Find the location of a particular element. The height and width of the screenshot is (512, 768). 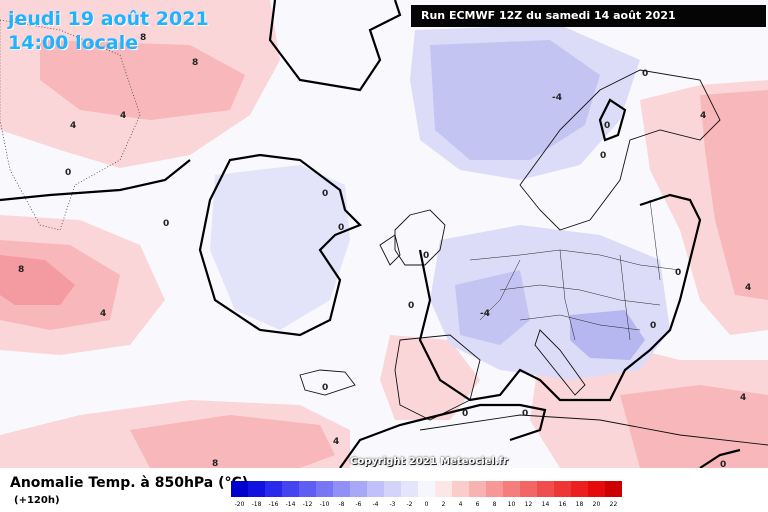

zero-contour-southeast is located at coordinates (720, 458).